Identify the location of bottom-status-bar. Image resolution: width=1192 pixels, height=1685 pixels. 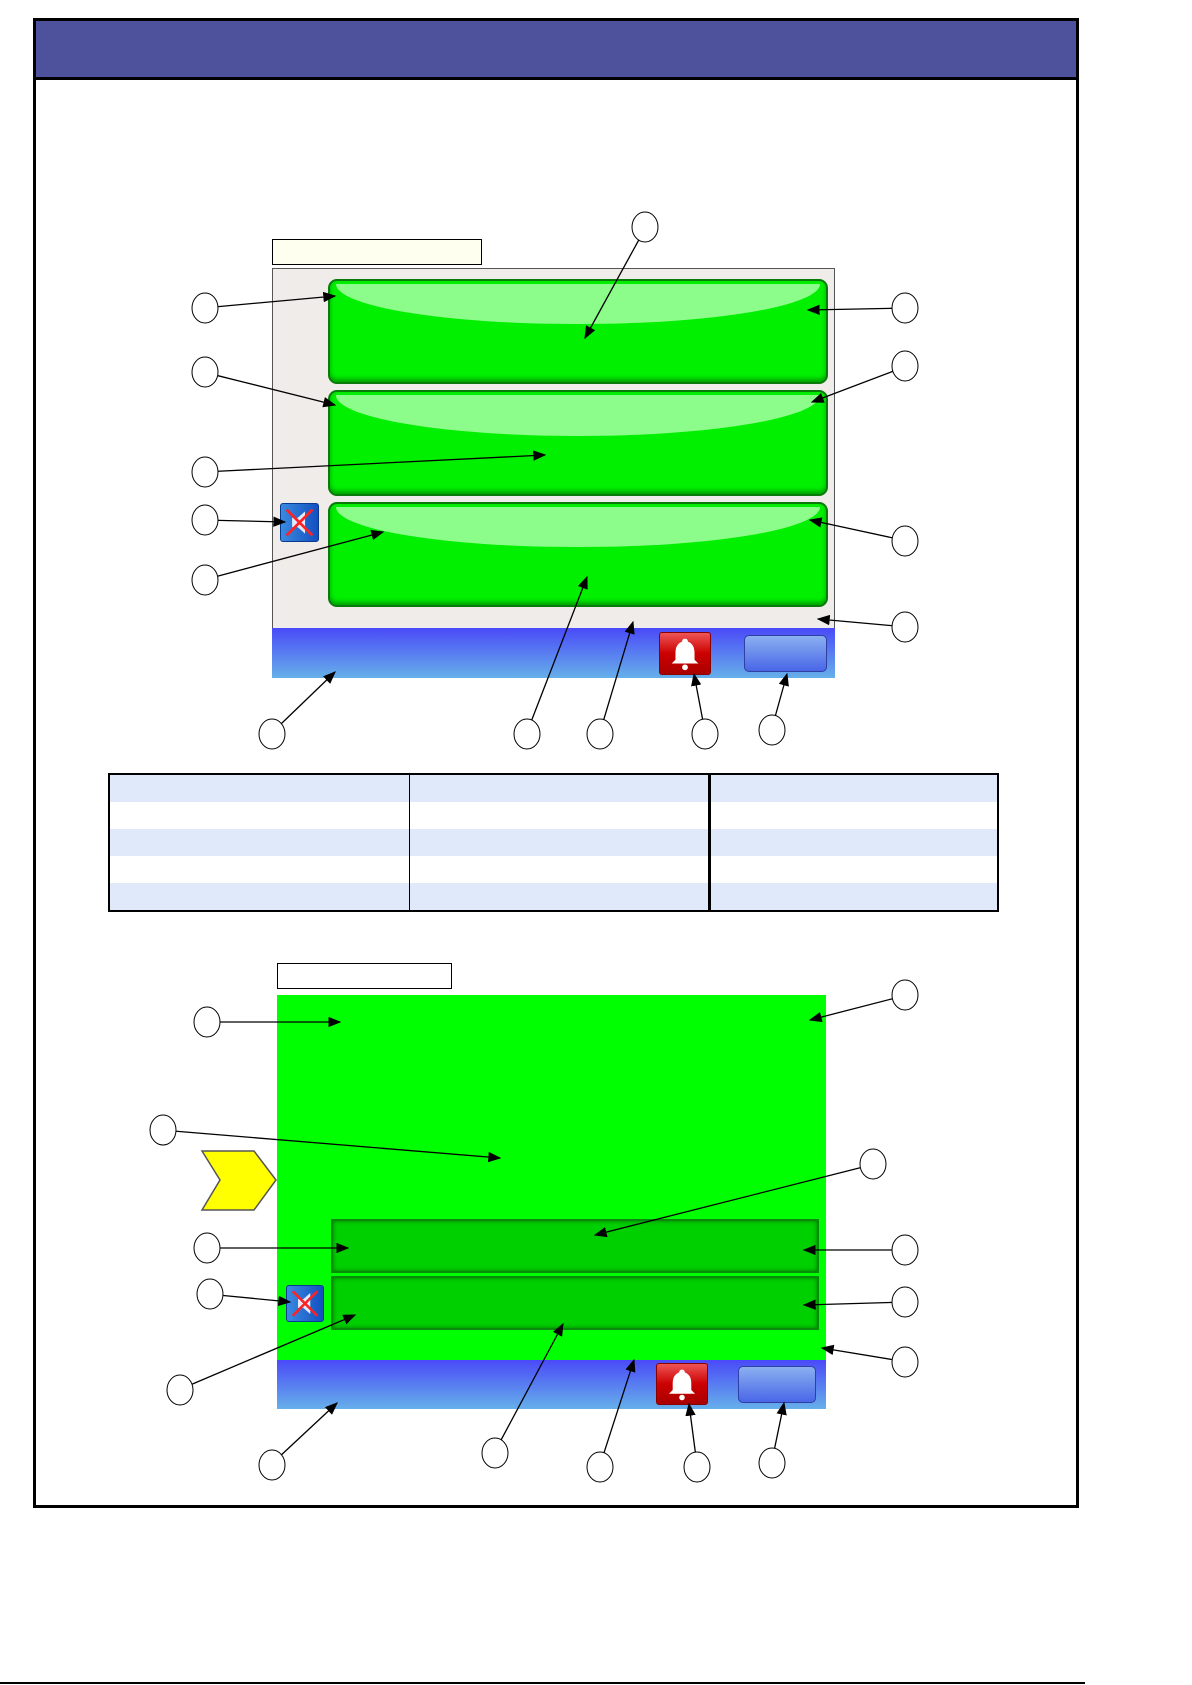
(551, 1384).